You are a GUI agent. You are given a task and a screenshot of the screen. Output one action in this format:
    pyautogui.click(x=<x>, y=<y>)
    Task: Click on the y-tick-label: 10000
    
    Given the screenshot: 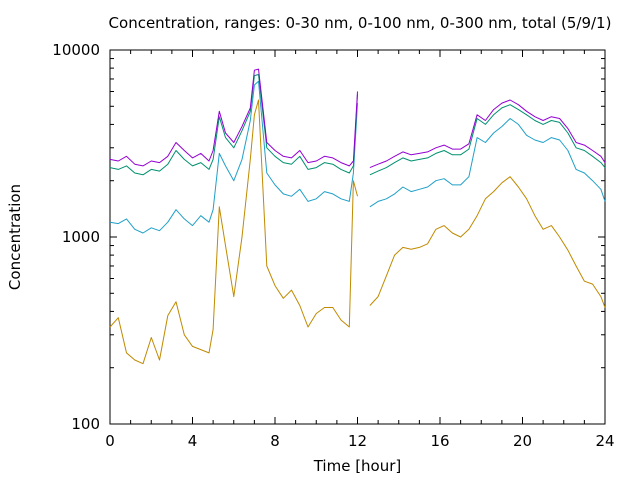 What is the action you would take?
    pyautogui.click(x=76, y=50)
    